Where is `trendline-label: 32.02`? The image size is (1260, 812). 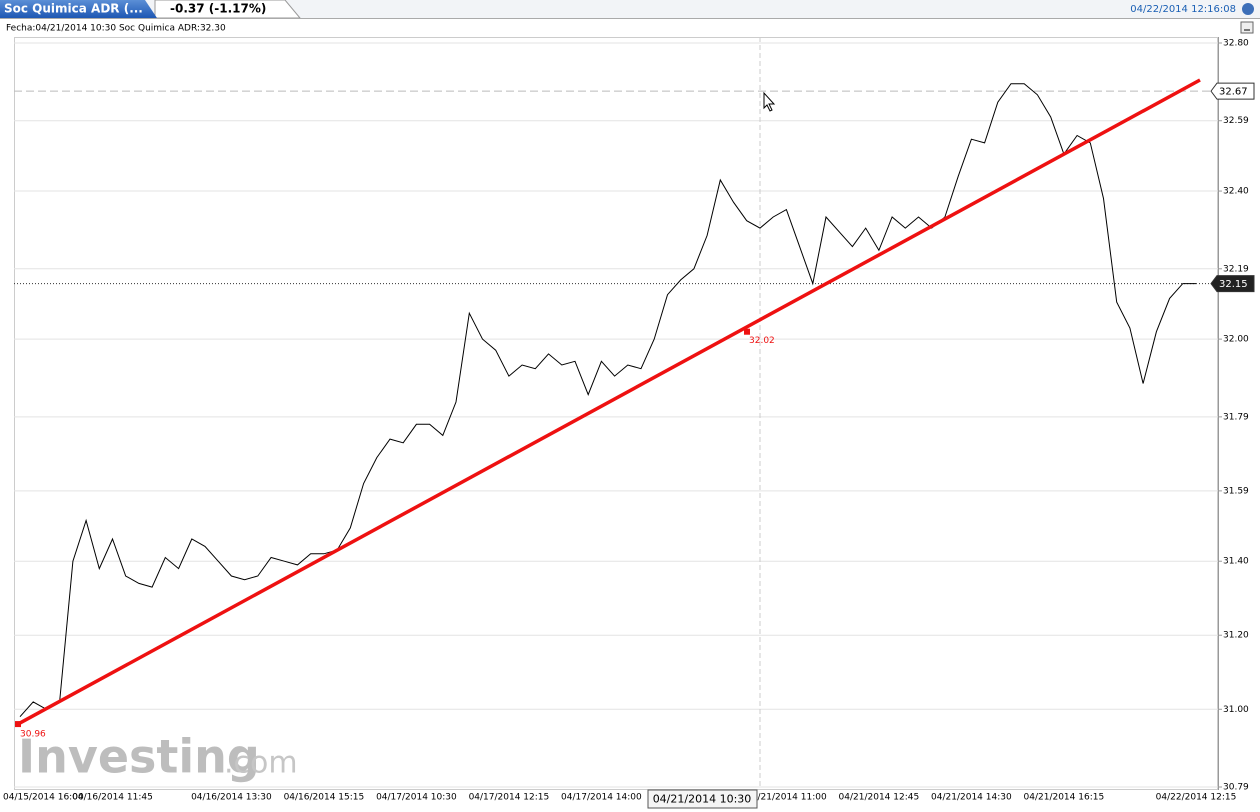
trendline-label: 32.02 is located at coordinates (762, 341).